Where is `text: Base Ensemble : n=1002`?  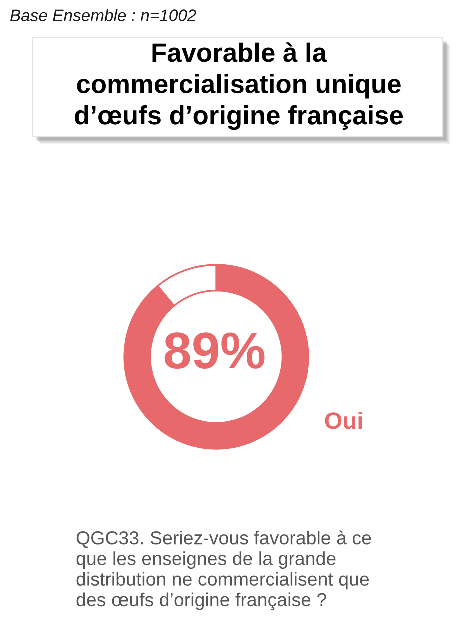 text: Base Ensemble : n=1002 is located at coordinates (103, 15).